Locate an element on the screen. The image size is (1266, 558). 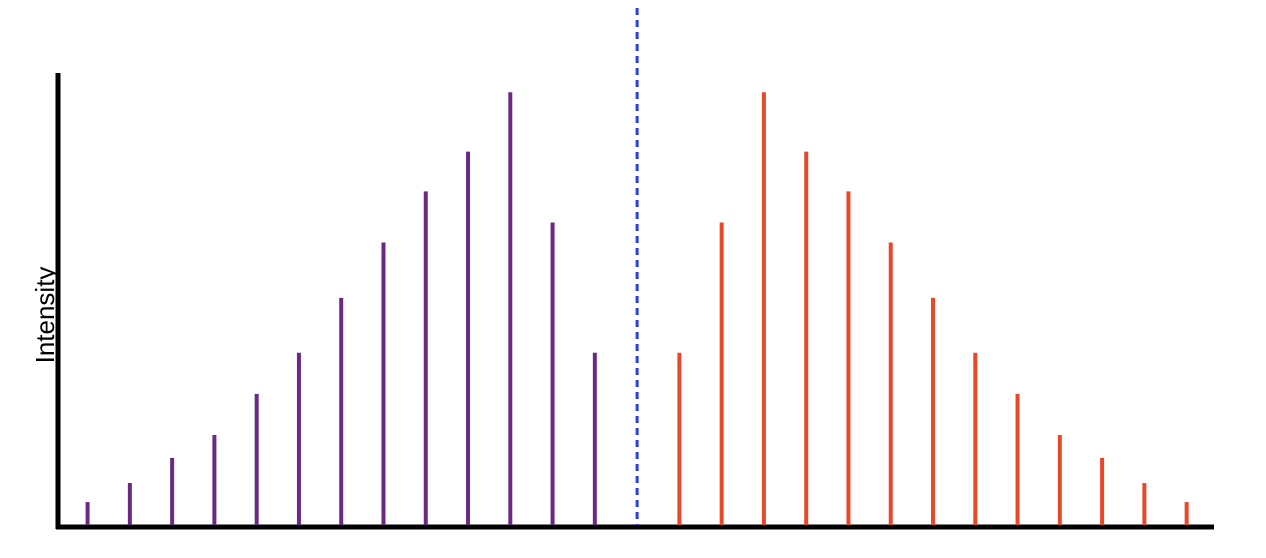
y-axis-label: Intensity is located at coordinates (45, 315).